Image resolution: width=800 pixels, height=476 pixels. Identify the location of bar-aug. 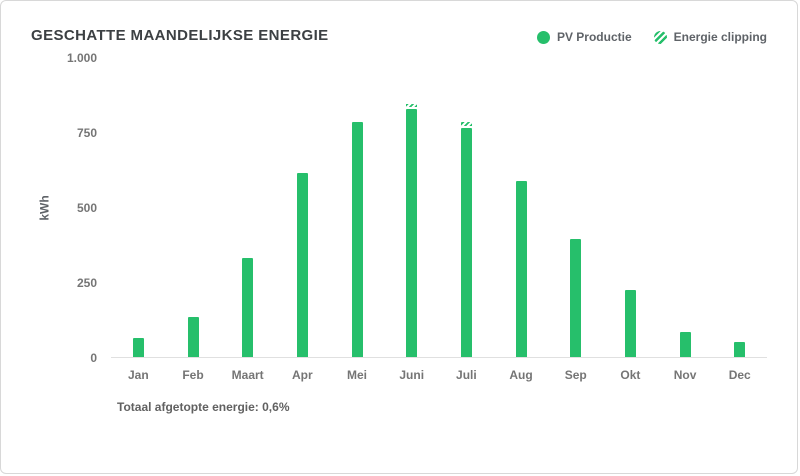
(521, 268).